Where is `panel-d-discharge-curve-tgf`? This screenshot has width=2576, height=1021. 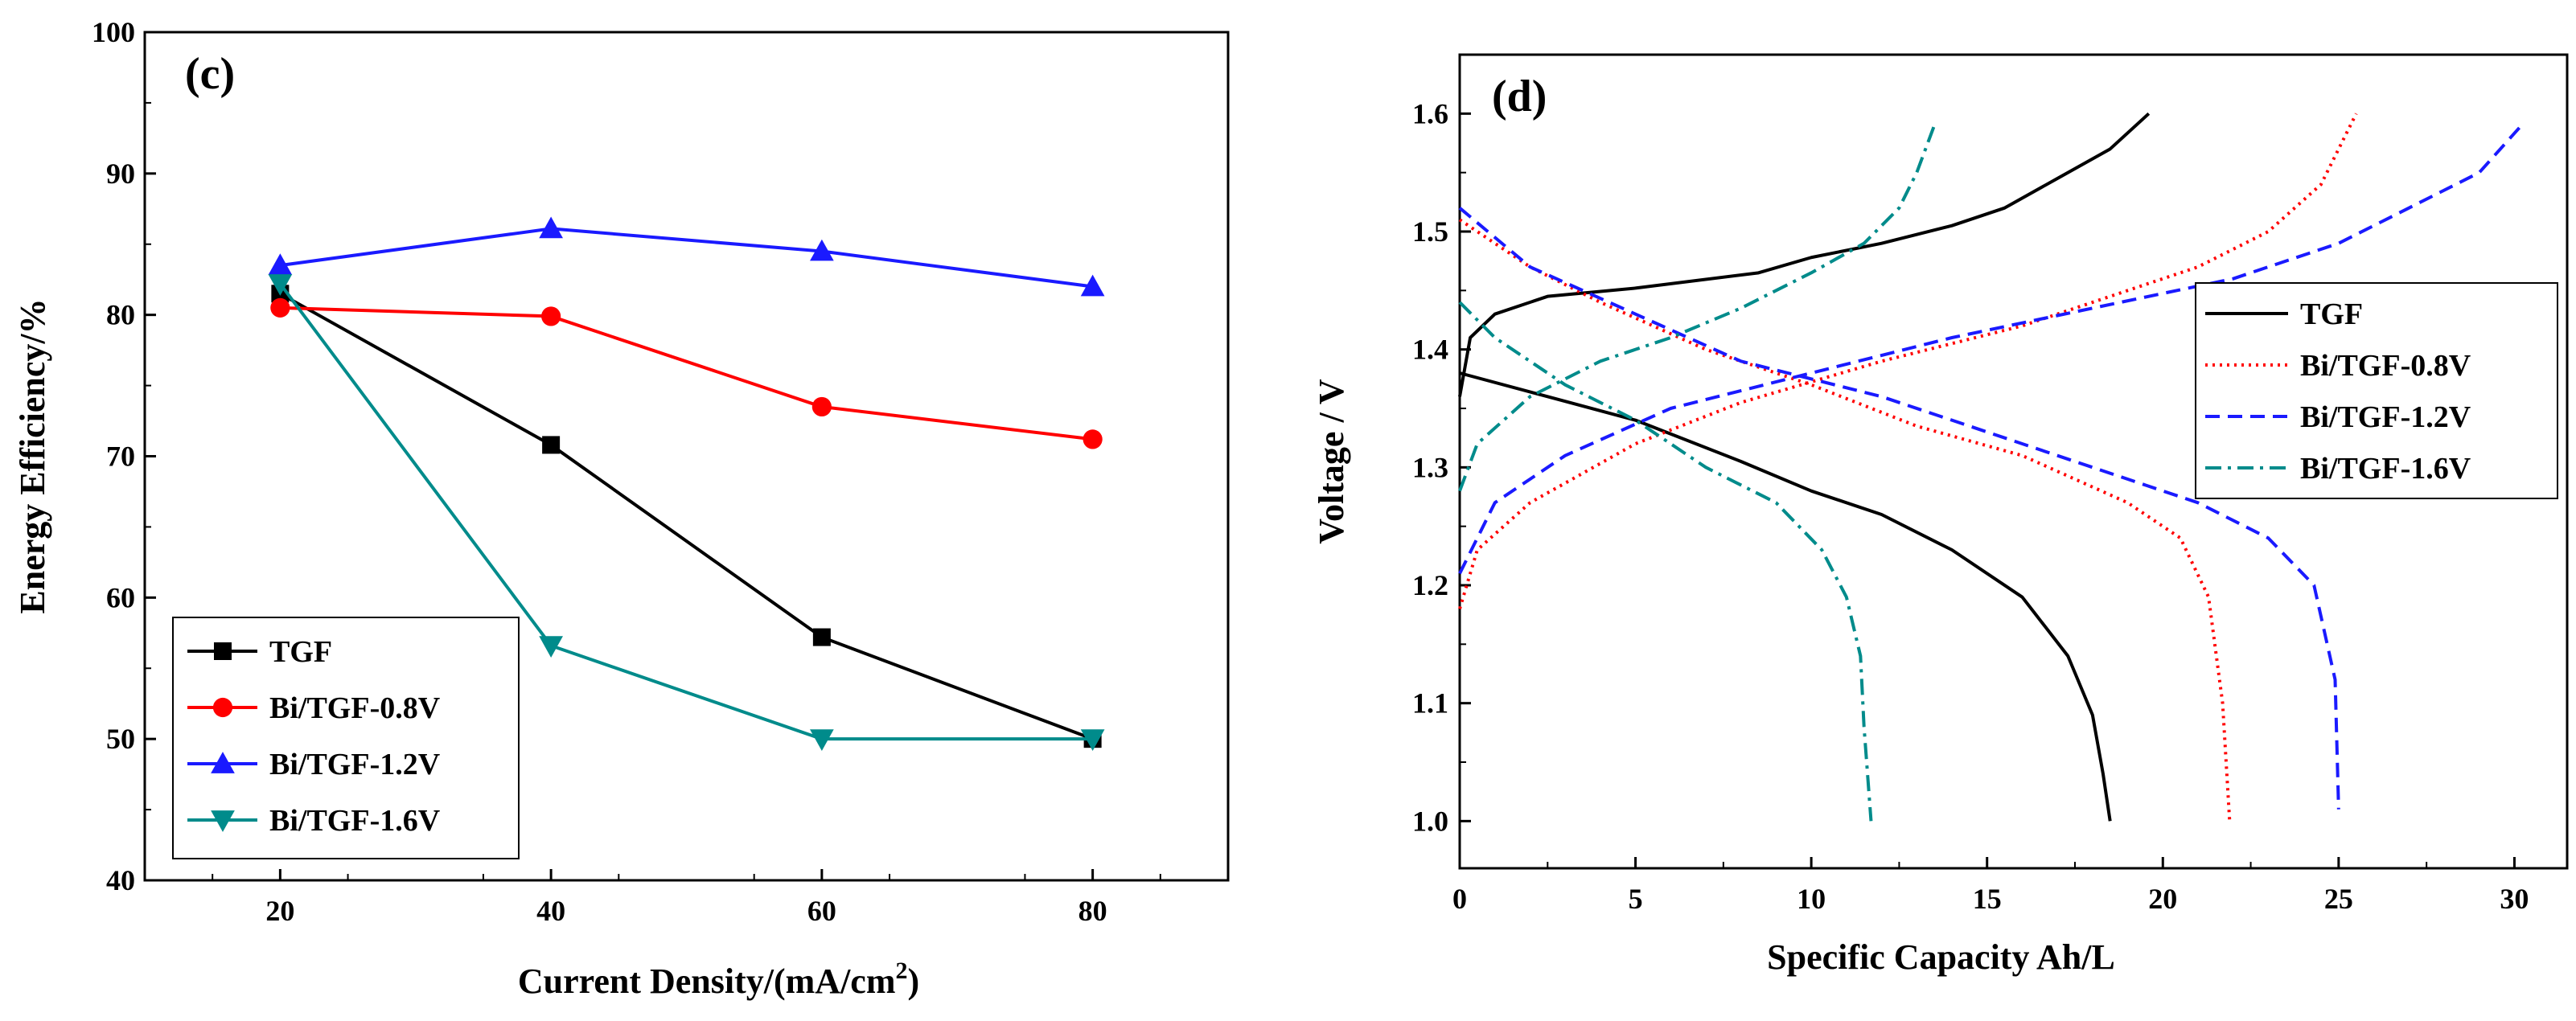 panel-d-discharge-curve-tgf is located at coordinates (1785, 596).